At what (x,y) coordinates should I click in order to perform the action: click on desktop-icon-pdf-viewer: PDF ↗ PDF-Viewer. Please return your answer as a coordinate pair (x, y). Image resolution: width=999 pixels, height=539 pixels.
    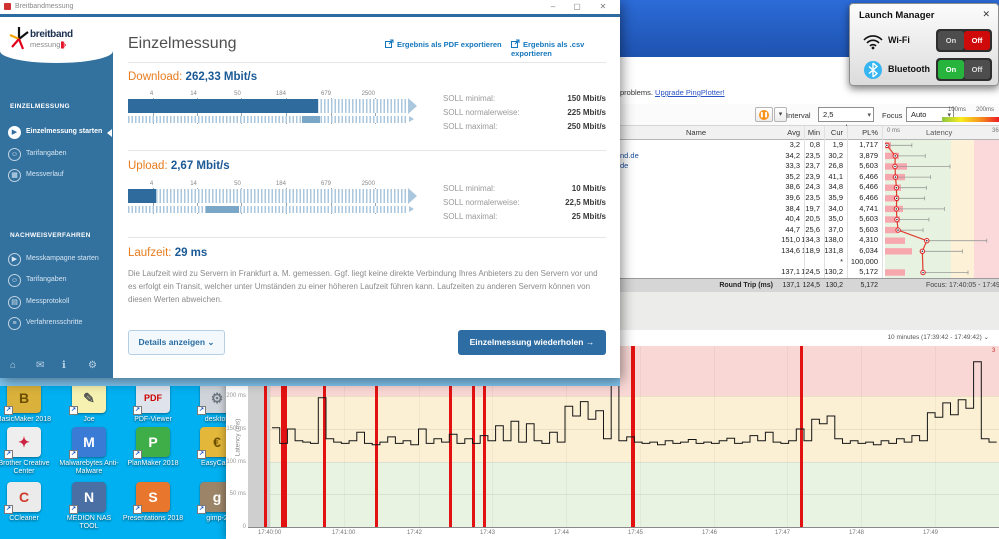
    Looking at the image, I should click on (153, 403).